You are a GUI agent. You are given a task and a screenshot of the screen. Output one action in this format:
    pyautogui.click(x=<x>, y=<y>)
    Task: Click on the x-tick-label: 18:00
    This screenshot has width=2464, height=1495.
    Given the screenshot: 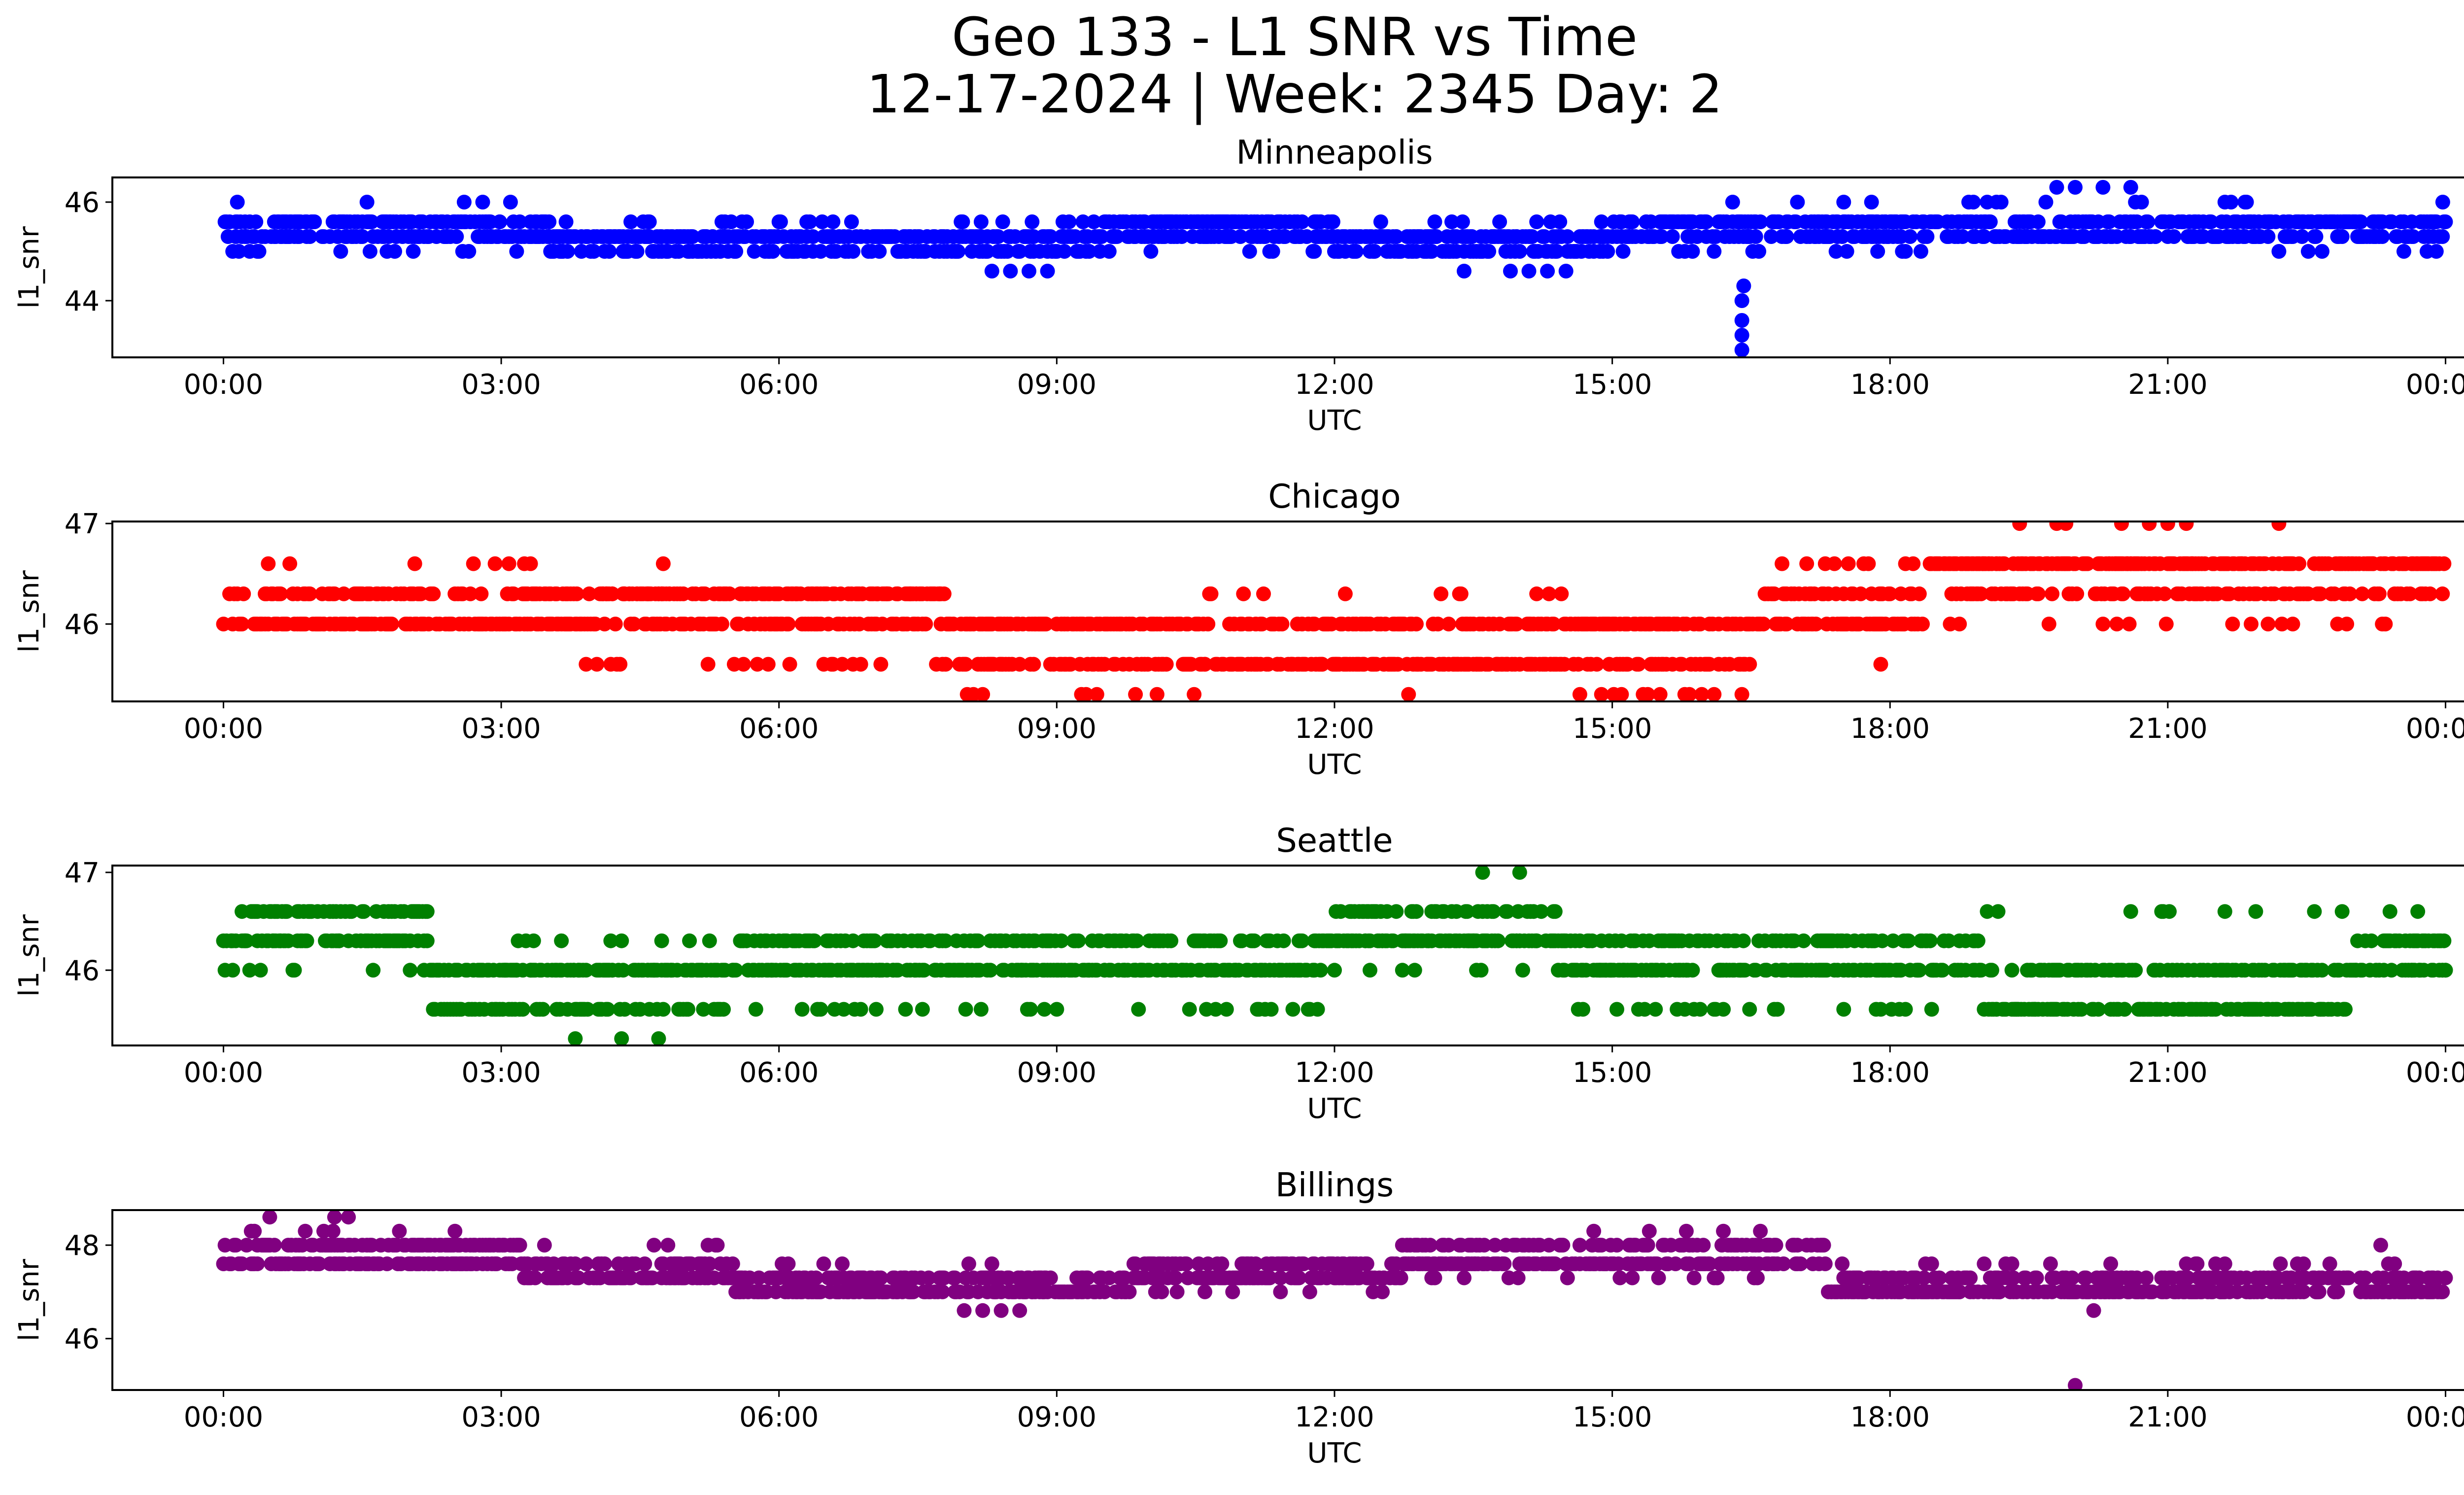 What is the action you would take?
    pyautogui.click(x=1890, y=1073)
    